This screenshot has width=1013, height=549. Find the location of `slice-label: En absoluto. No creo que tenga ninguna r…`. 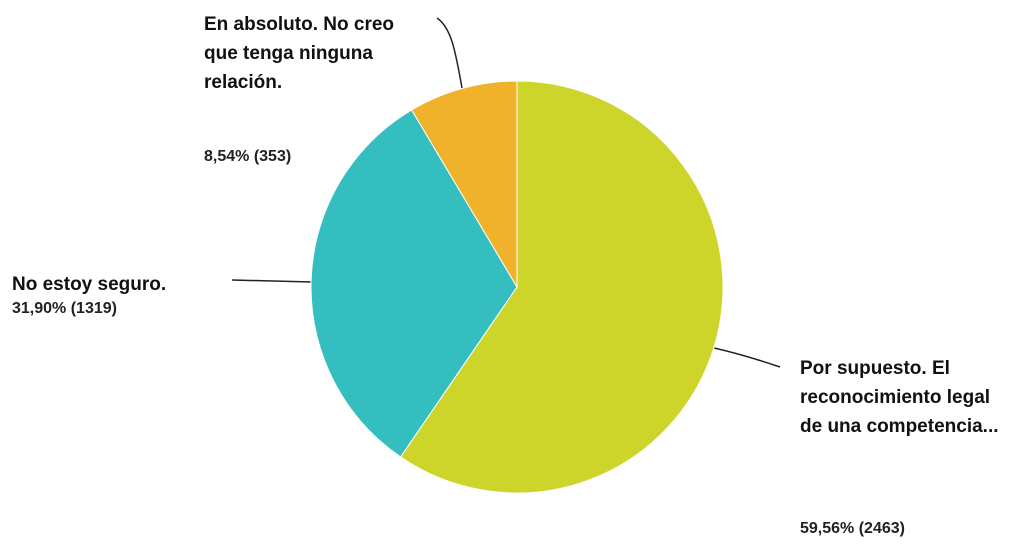

slice-label: En absoluto. No creo que tenga ninguna r… is located at coordinates (299, 53).